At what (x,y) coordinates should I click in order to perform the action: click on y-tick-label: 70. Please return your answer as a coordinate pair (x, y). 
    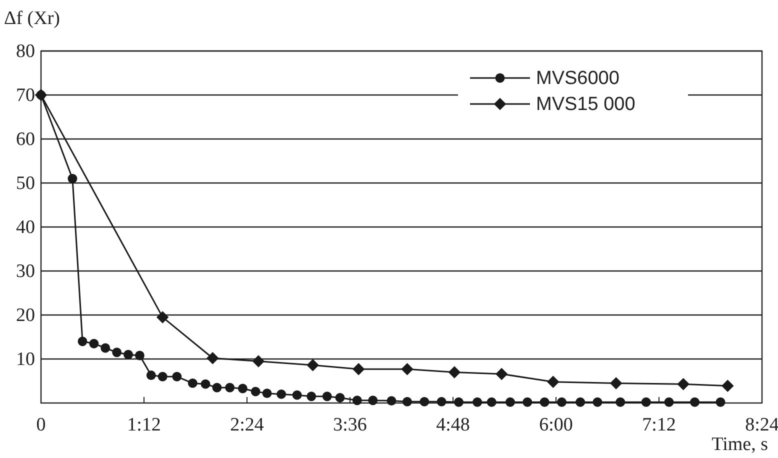
    Looking at the image, I should click on (25, 95).